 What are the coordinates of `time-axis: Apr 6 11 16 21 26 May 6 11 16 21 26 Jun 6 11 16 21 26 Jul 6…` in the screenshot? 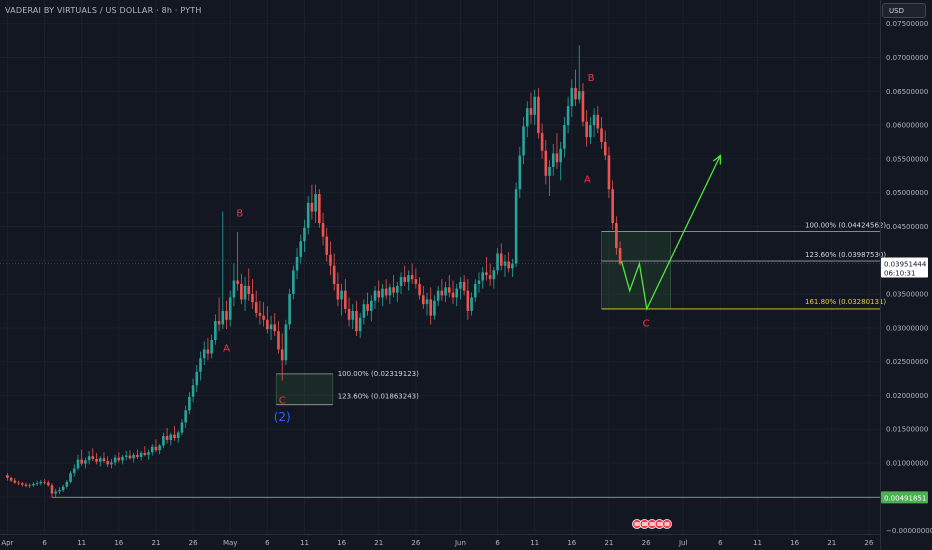 It's located at (437, 533).